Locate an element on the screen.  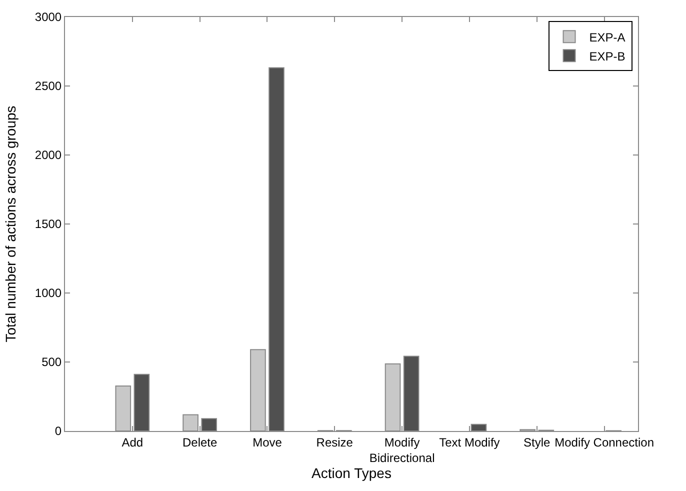
x-tick-label: Add is located at coordinates (133, 442).